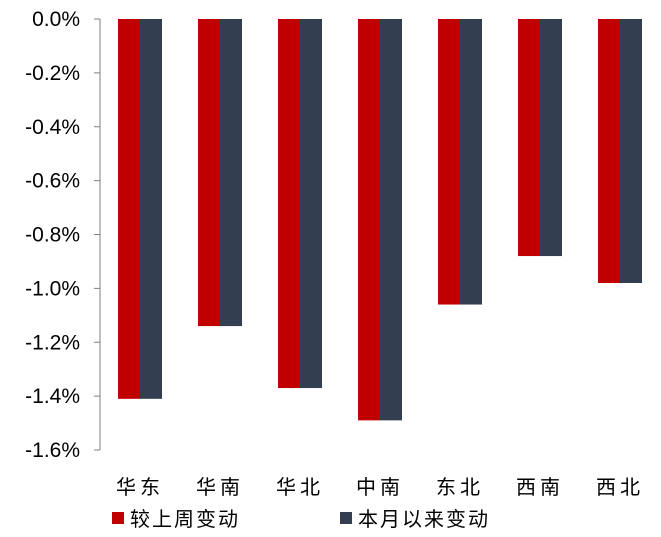  Describe the element at coordinates (551, 138) in the screenshot. I see `bar-series-2-西南` at that location.